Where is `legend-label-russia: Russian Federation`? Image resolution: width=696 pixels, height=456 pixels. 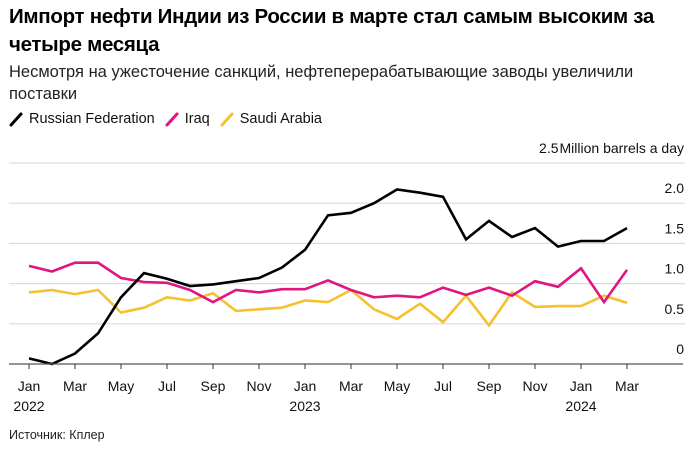 legend-label-russia: Russian Federation is located at coordinates (92, 119).